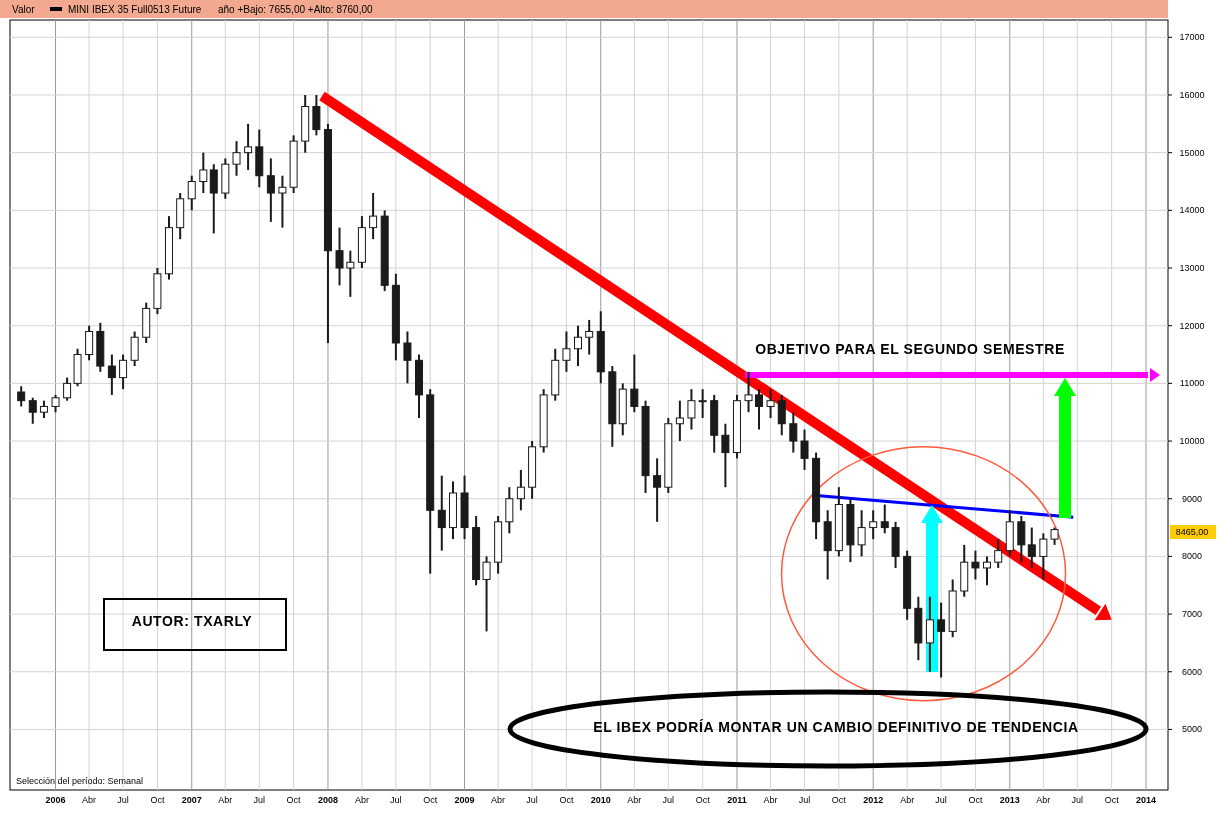  What do you see at coordinates (1192, 210) in the screenshot?
I see `y-tick-label: 14000` at bounding box center [1192, 210].